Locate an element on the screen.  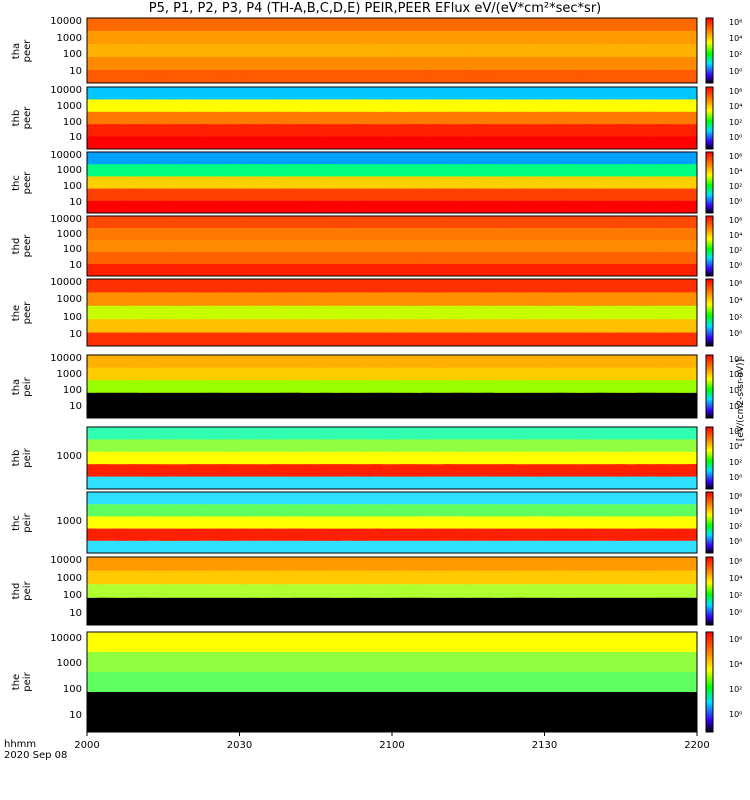
colorbar is located at coordinates (709, 182).